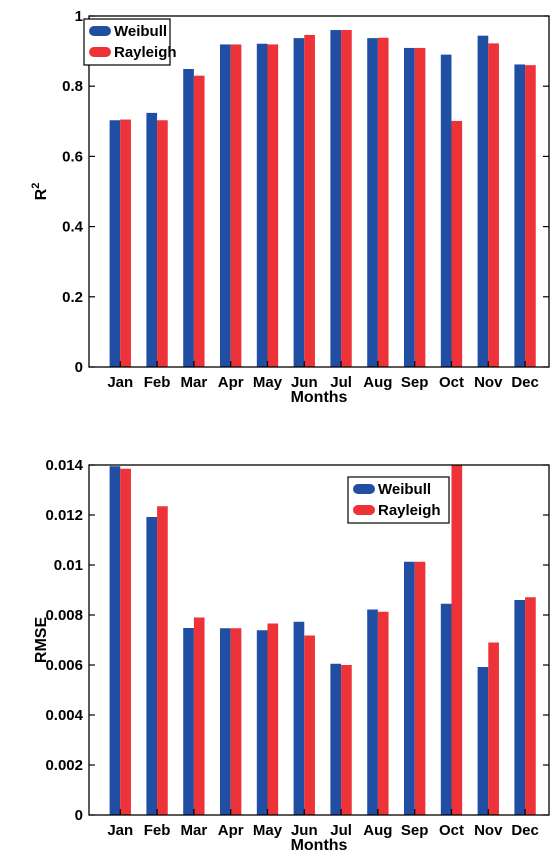 The width and height of the screenshot is (552, 852). What do you see at coordinates (41, 640) in the screenshot?
I see `y-axis-label: RMSE` at bounding box center [41, 640].